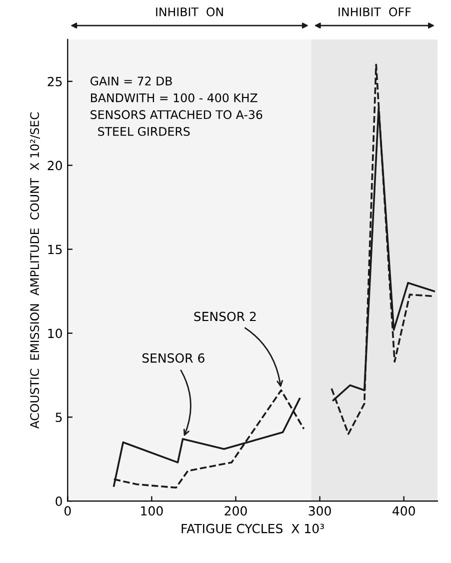 The height and width of the screenshot is (563, 451). I want to click on y-tick-label: 20, so click(55, 165).